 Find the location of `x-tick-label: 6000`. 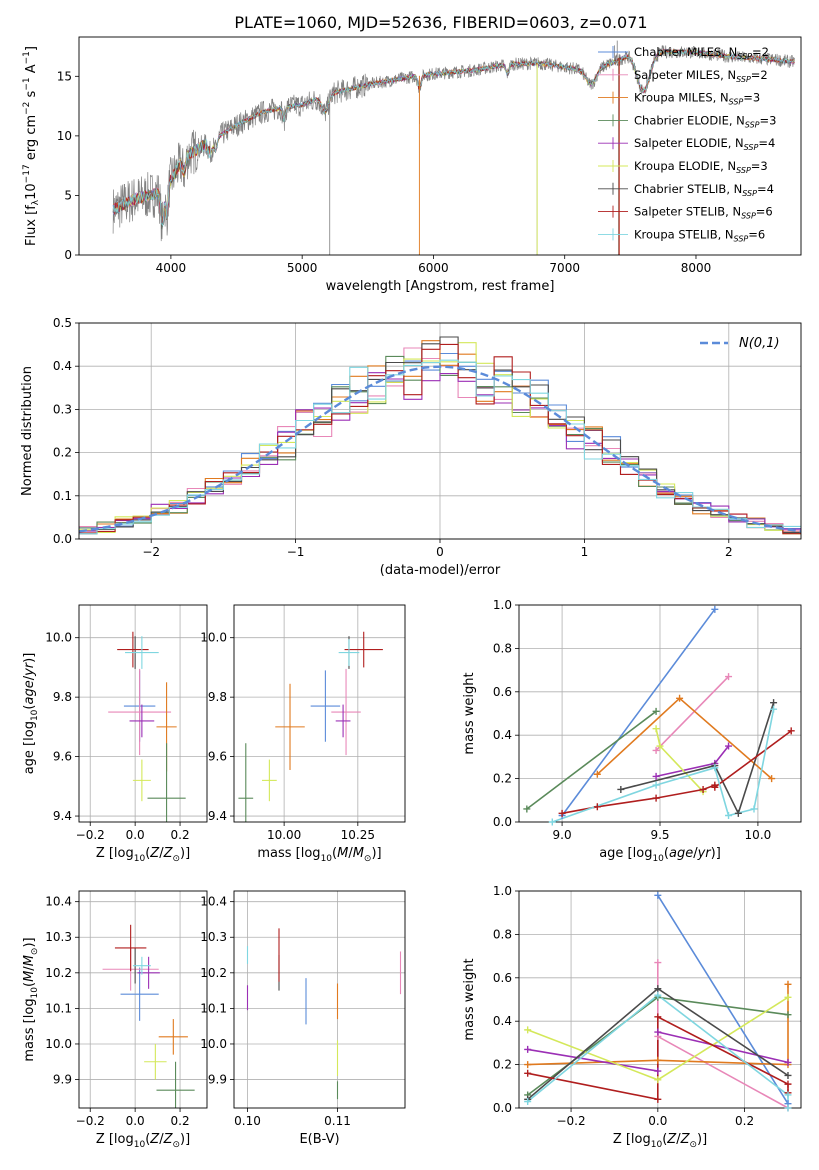

x-tick-label: 6000 is located at coordinates (433, 268).